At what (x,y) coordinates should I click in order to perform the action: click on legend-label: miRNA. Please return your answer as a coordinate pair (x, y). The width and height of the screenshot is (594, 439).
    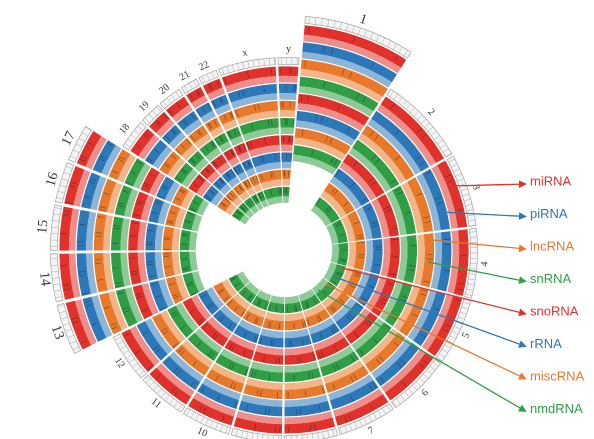
    Looking at the image, I should click on (550, 180).